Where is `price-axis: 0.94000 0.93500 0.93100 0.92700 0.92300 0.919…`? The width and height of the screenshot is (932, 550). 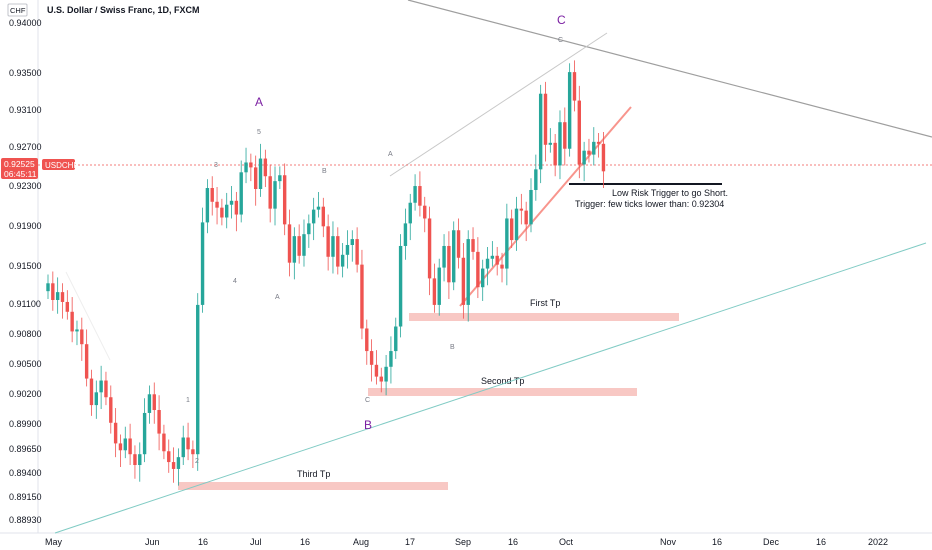 price-axis: 0.94000 0.93500 0.93100 0.92700 0.92300 0.919… is located at coordinates (25, 271).